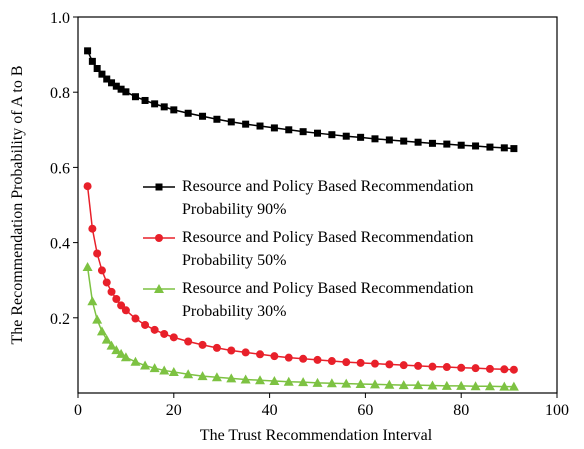 This screenshot has height=449, width=584. Describe the element at coordinates (365, 410) in the screenshot. I see `x-tick-label: 60` at that location.